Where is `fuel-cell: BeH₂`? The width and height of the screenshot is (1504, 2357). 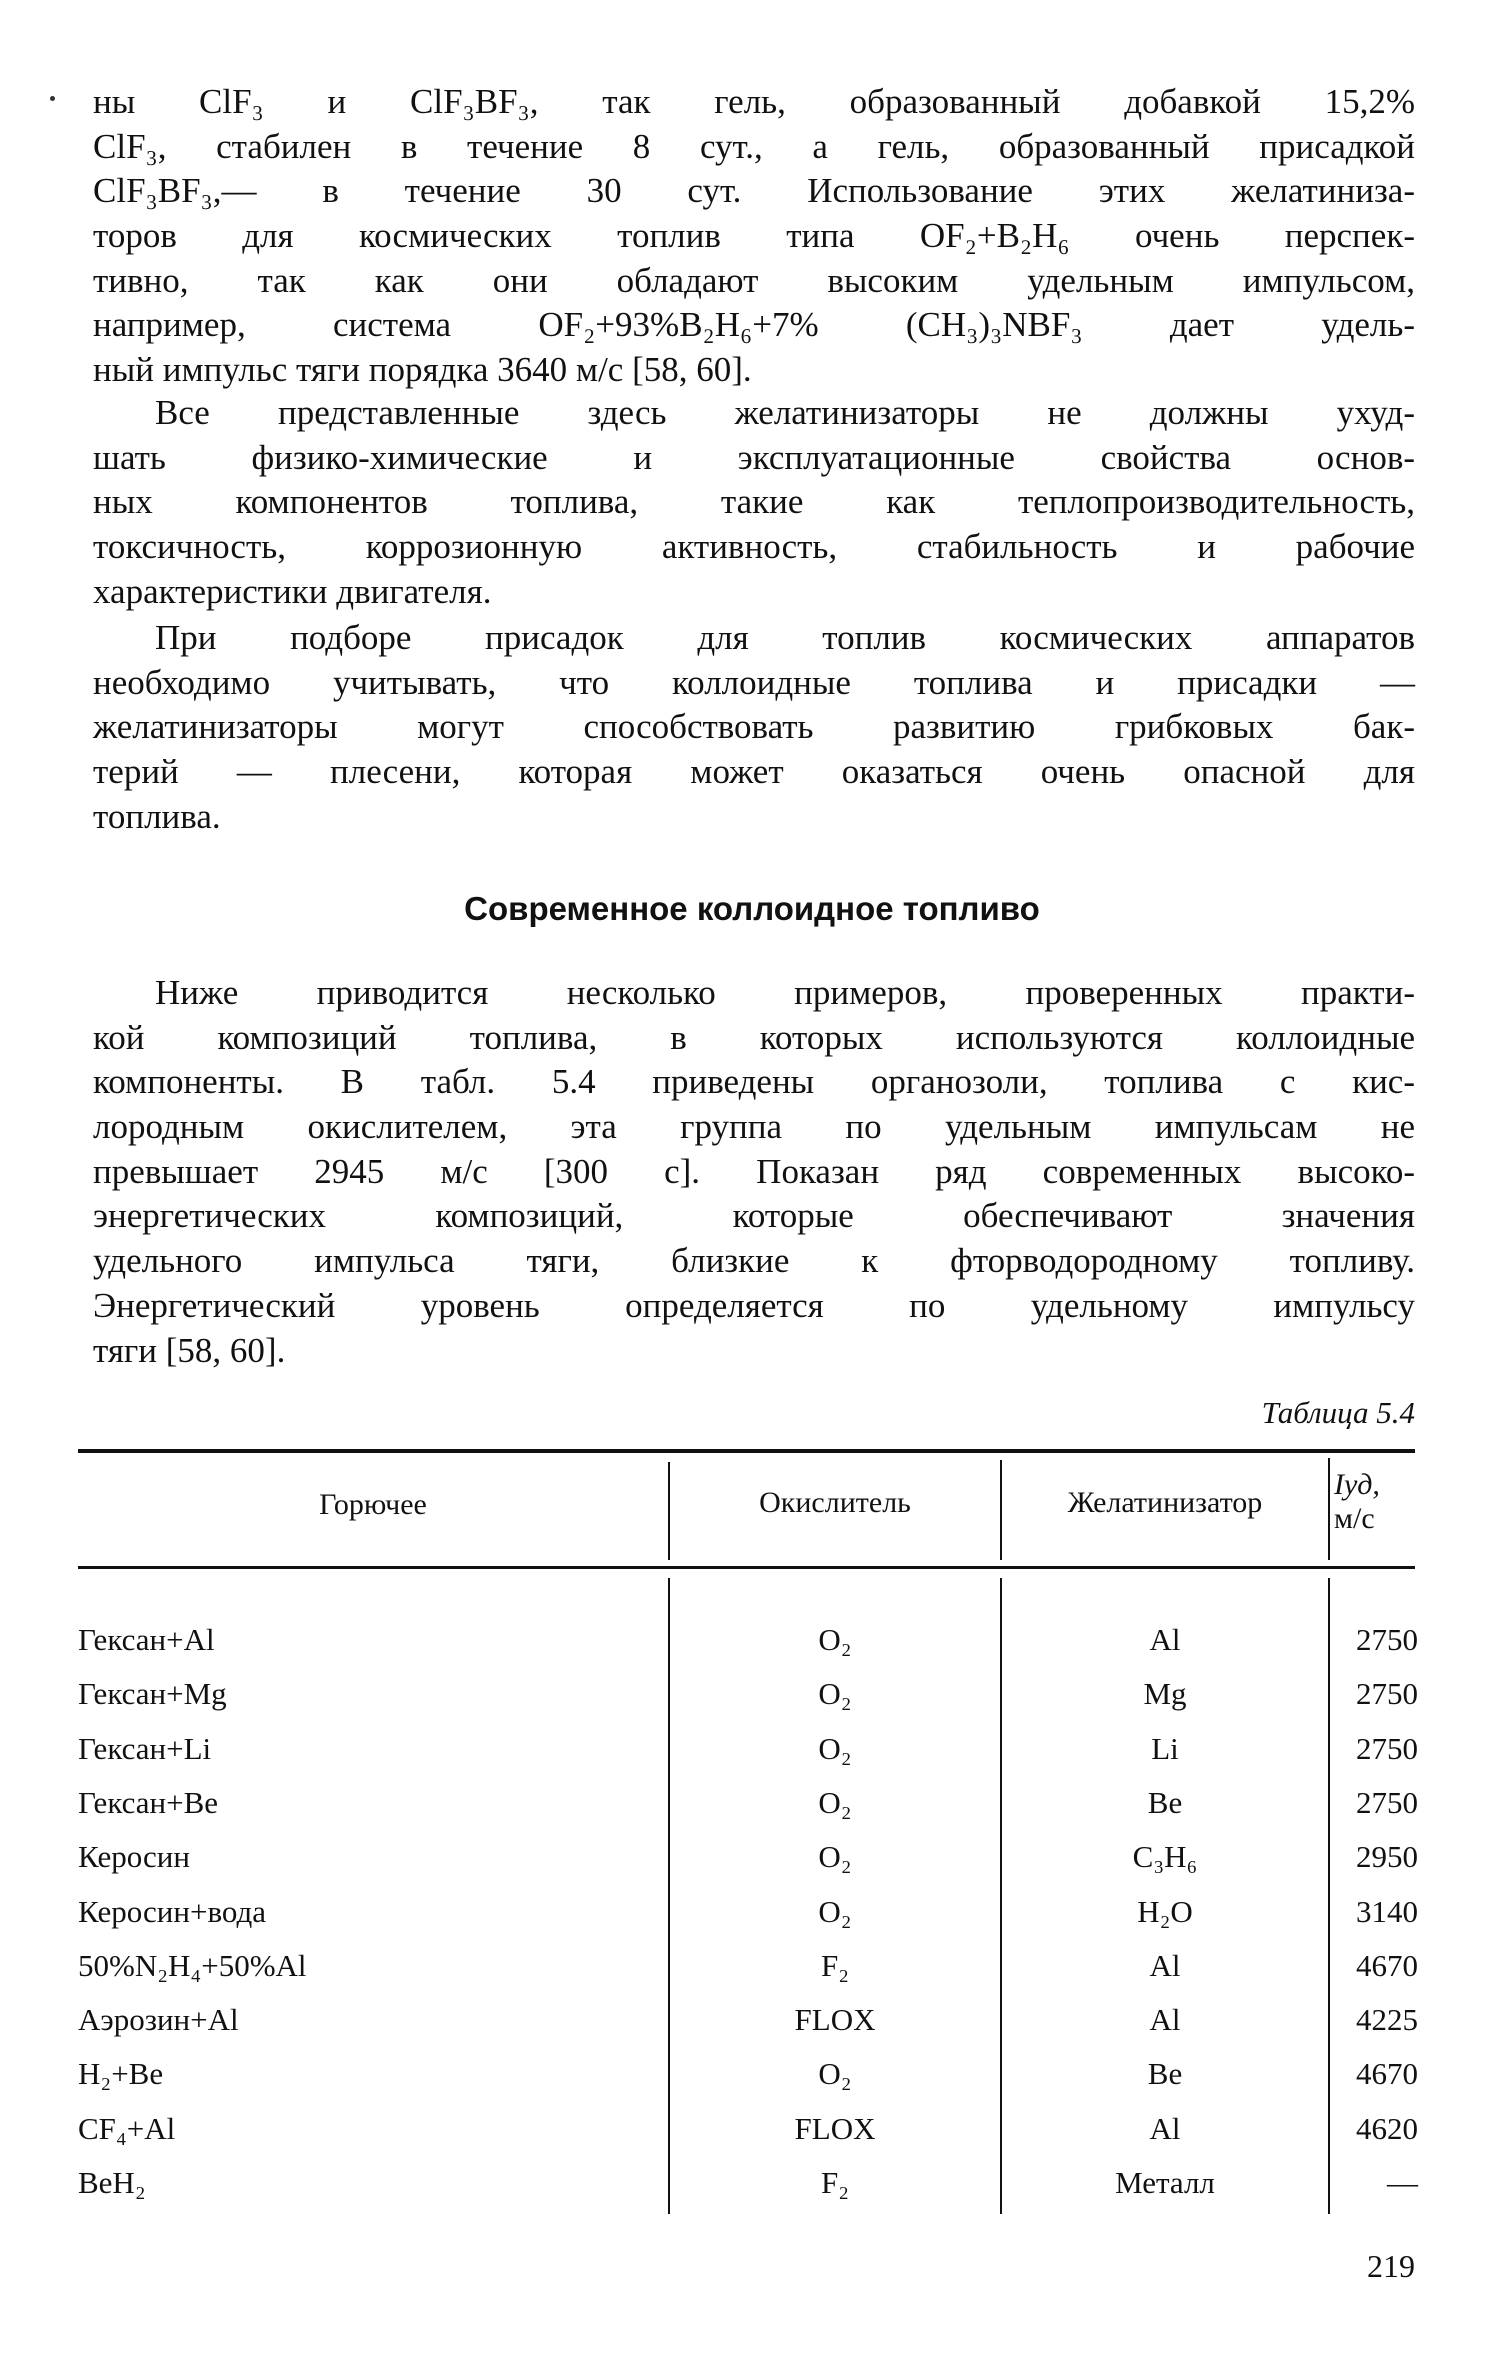
fuel-cell: BeH₂ is located at coordinates (112, 2182).